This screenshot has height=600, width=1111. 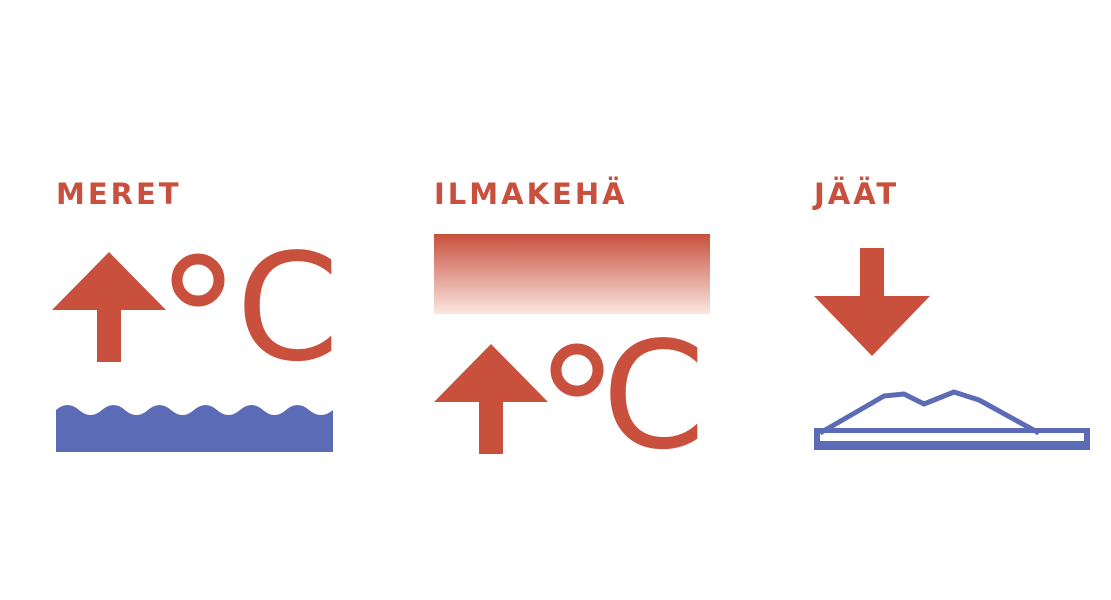 I want to click on panel-label-ice: JÄÄT, so click(x=857, y=194).